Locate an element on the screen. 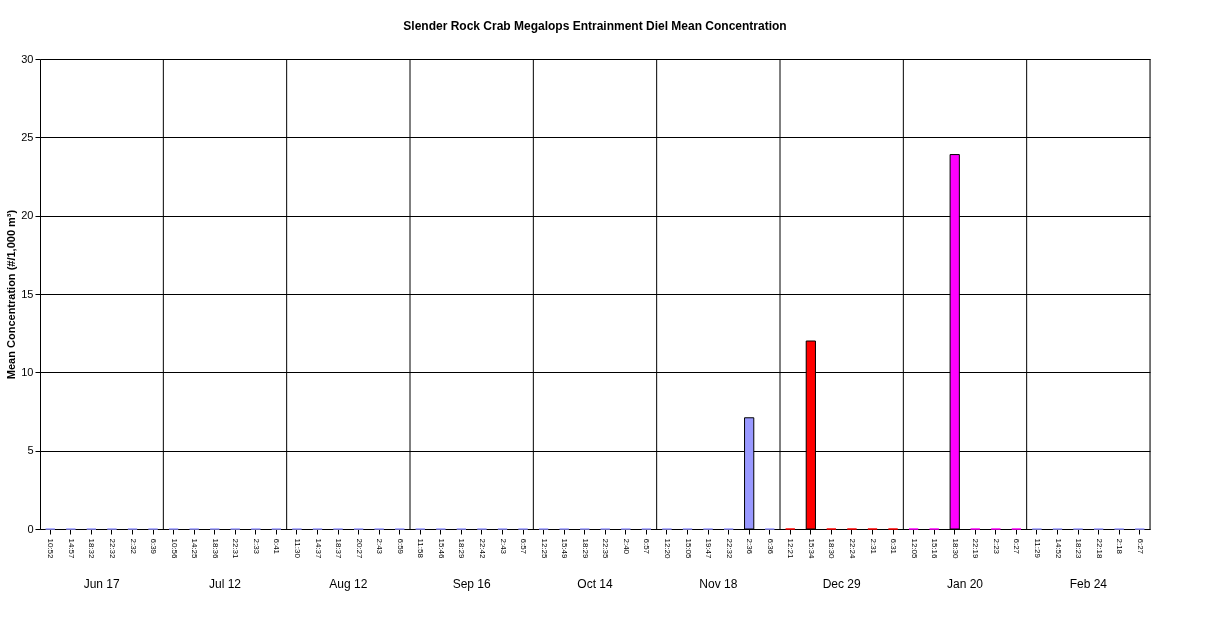  chart-title: Slender Rock Crab Megalops Entrainment Diel Mean Concentration is located at coordinates (595, 26).